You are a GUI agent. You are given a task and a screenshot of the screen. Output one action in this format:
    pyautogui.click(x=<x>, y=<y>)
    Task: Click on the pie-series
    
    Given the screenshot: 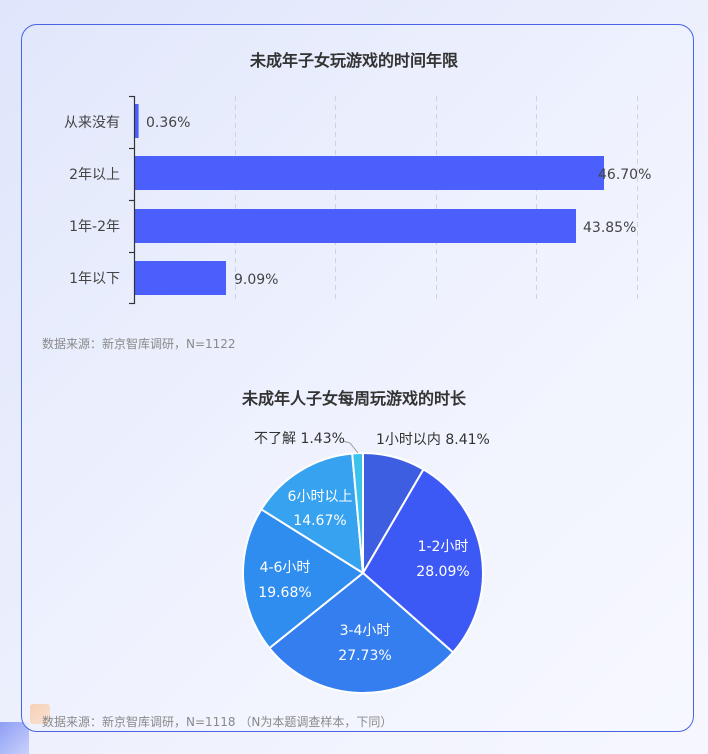 What is the action you would take?
    pyautogui.click(x=363, y=573)
    